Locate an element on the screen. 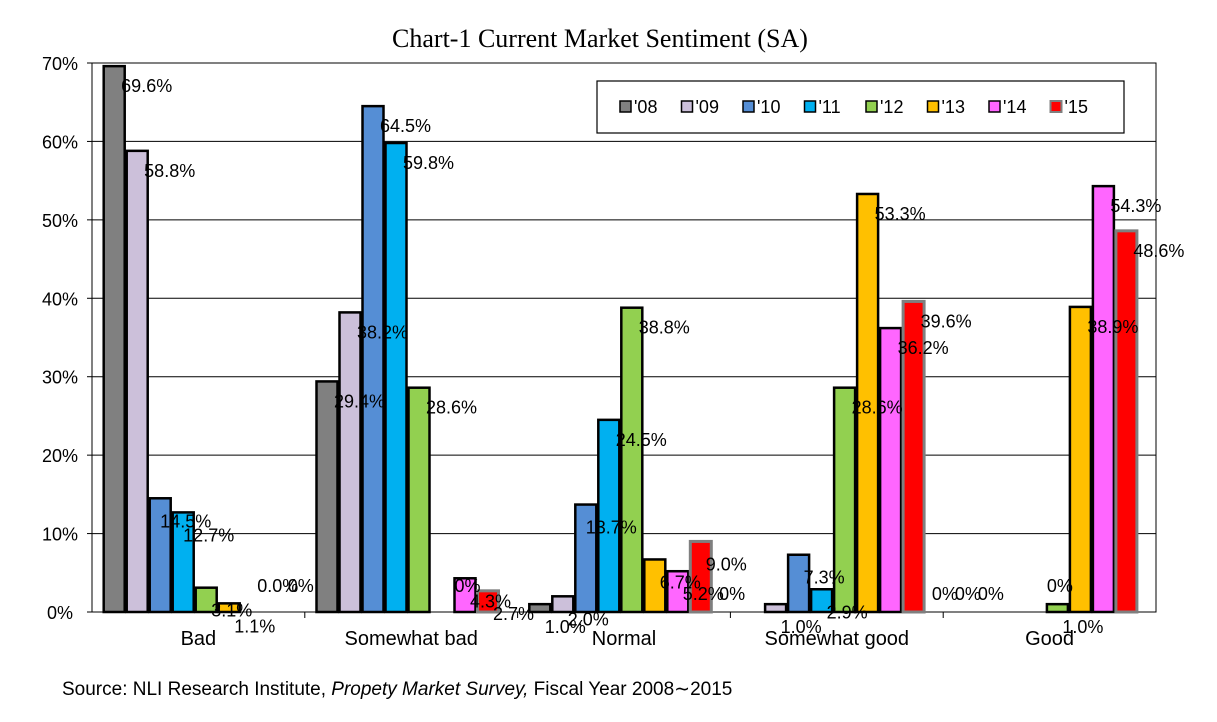  legend-label: '15 is located at coordinates (1076, 107).